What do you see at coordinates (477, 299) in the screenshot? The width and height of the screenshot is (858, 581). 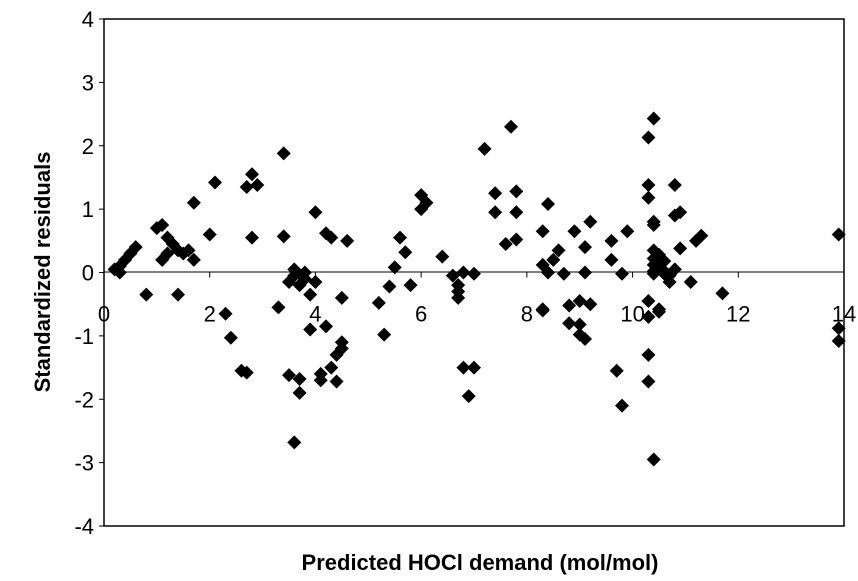 I see `x-axis-ticks: 0 2 4 6 8 10 12 14` at bounding box center [477, 299].